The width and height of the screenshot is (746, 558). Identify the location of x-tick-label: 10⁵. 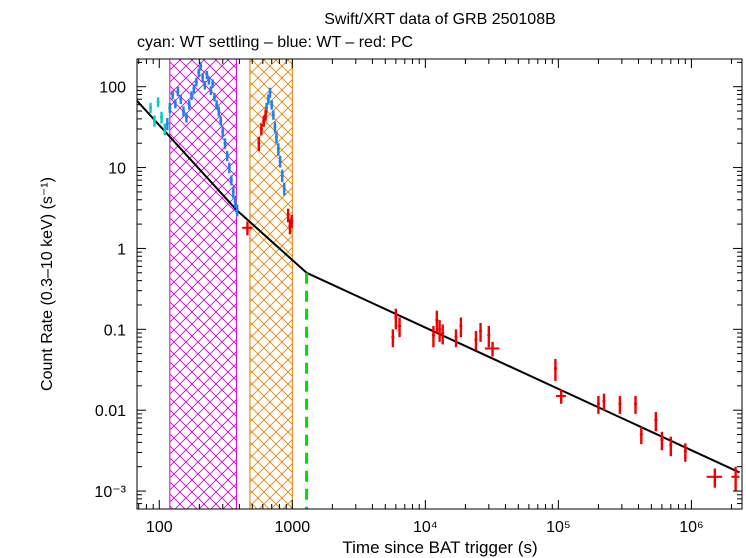
(558, 527).